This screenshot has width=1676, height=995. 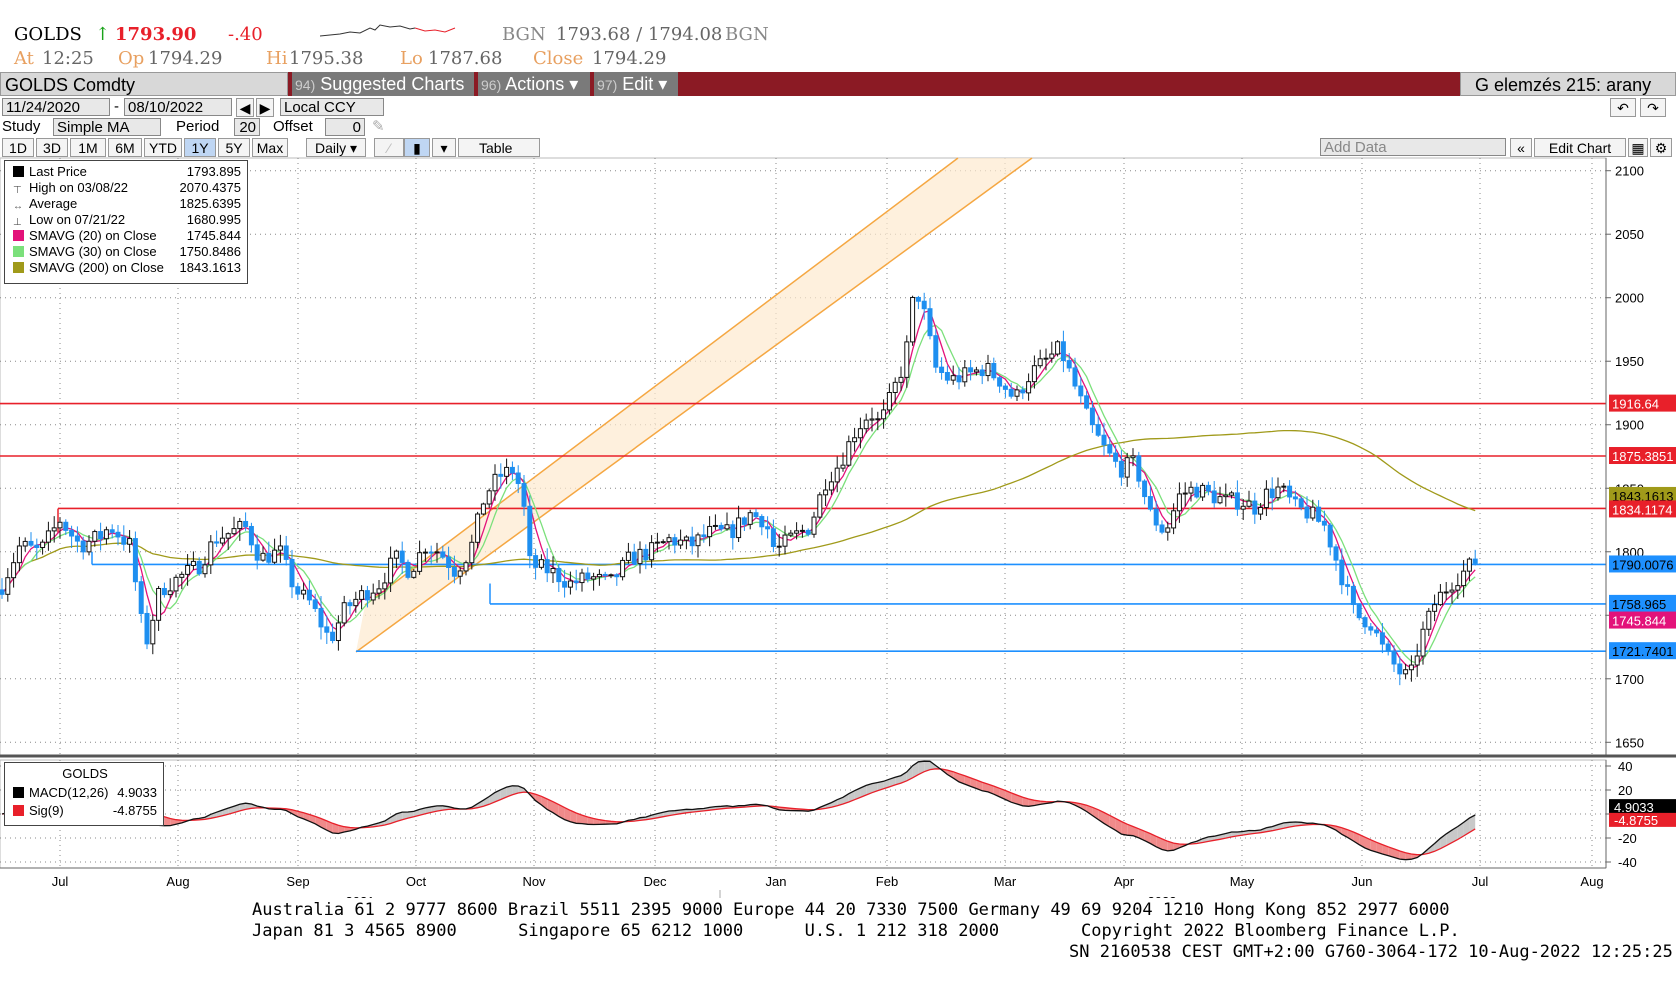 What do you see at coordinates (144, 84) in the screenshot?
I see `security-field: GOLDS Comdty` at bounding box center [144, 84].